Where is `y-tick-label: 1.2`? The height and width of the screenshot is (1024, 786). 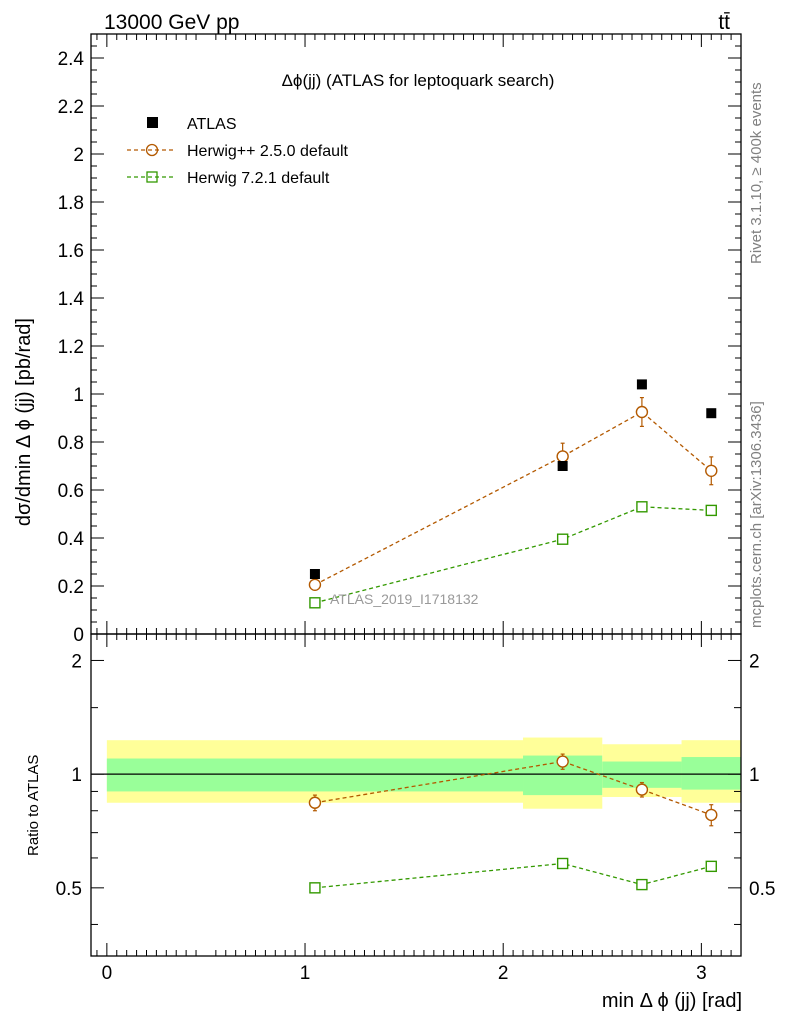 y-tick-label: 1.2 is located at coordinates (71, 347).